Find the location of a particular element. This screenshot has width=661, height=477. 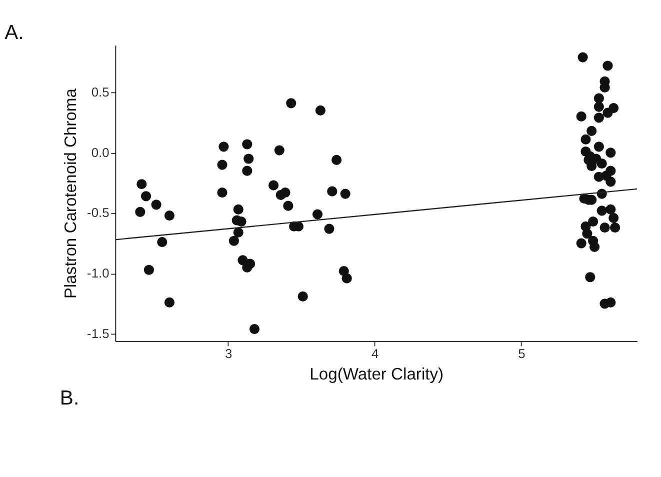

y-tick-label: 0.5 is located at coordinates (100, 92).